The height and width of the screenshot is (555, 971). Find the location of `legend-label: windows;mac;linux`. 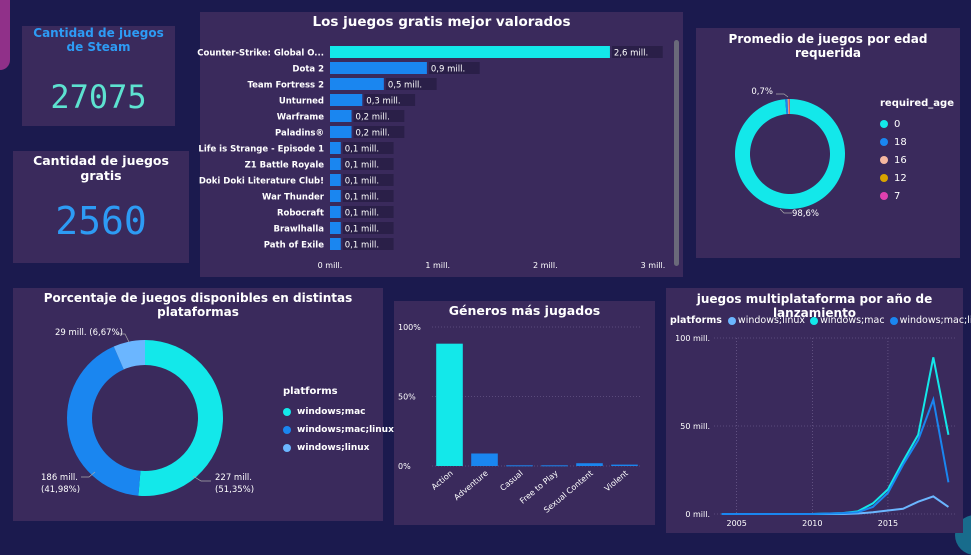

legend-label: windows;mac;linux is located at coordinates (345, 430).